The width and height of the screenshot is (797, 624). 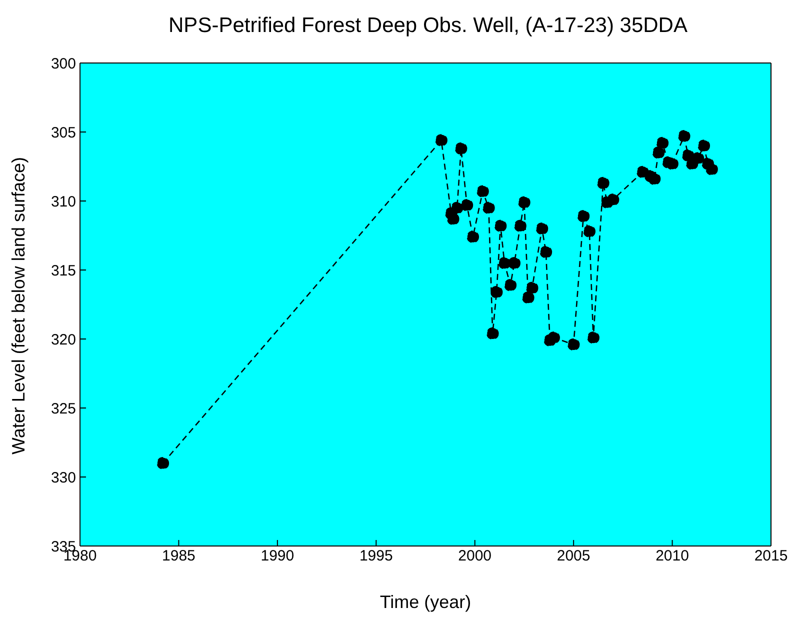 I want to click on y-tick-label: 320, so click(x=63, y=339).